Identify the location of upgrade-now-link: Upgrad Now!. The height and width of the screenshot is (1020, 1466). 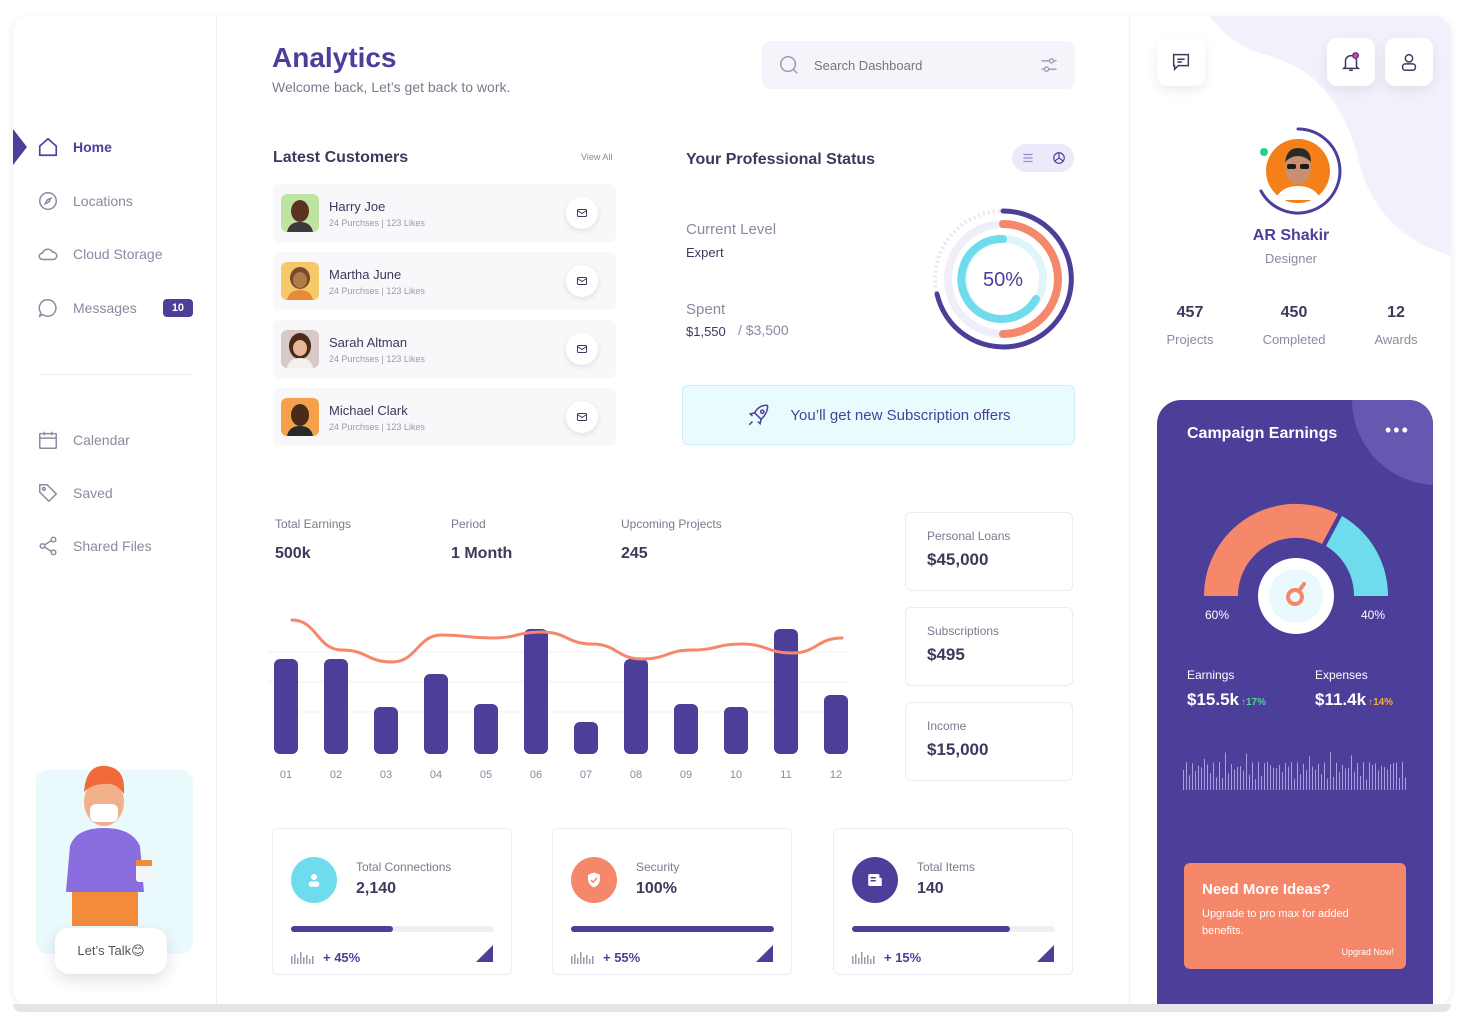
(1367, 952).